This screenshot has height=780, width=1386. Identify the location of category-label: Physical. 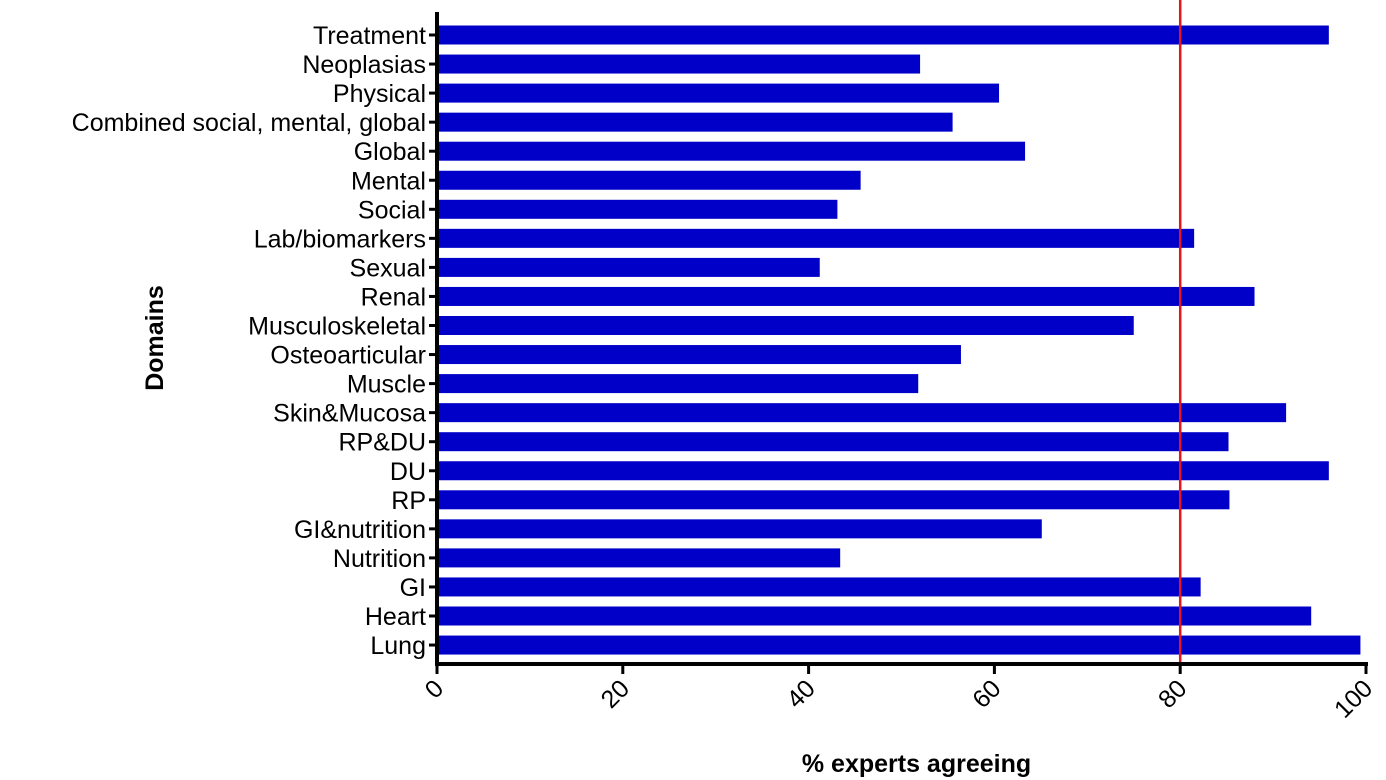
(379, 94).